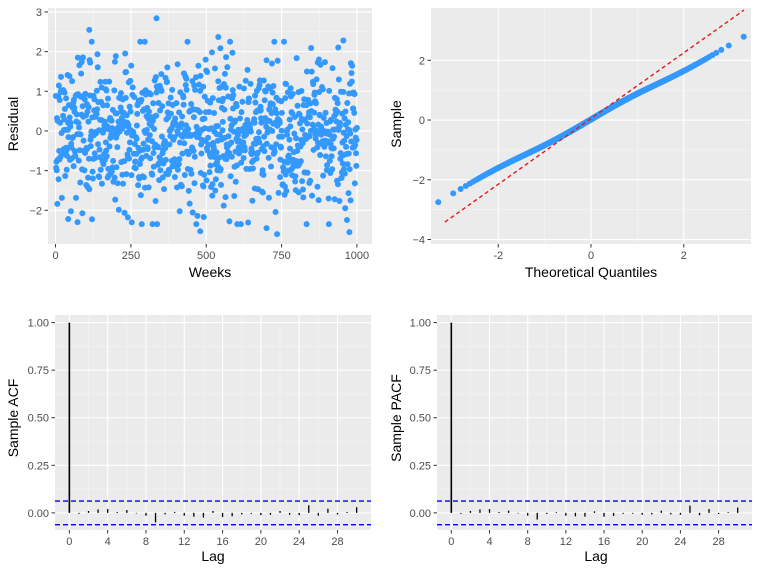 The image size is (763, 572). What do you see at coordinates (420, 514) in the screenshot?
I see `pacf-y-tick-label: 0.00` at bounding box center [420, 514].